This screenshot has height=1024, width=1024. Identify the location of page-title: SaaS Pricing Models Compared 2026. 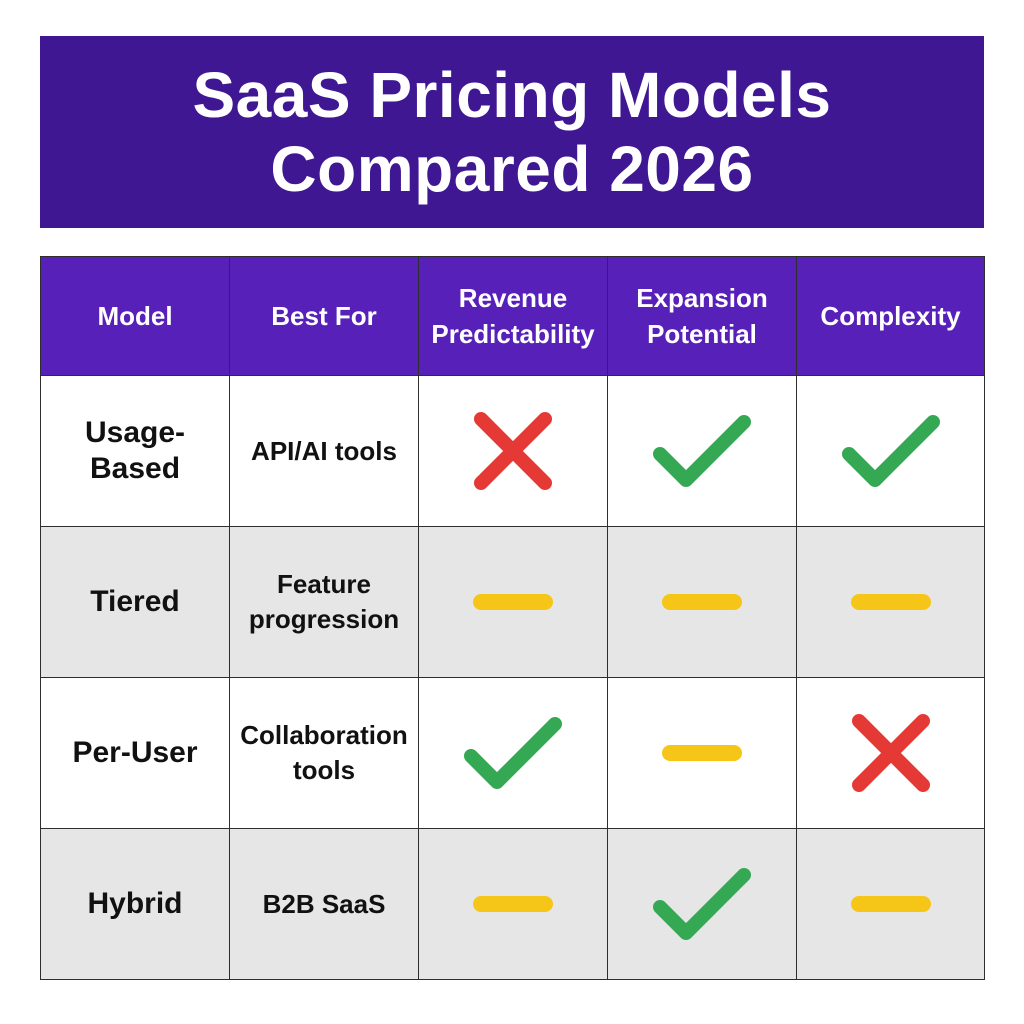
(512, 132).